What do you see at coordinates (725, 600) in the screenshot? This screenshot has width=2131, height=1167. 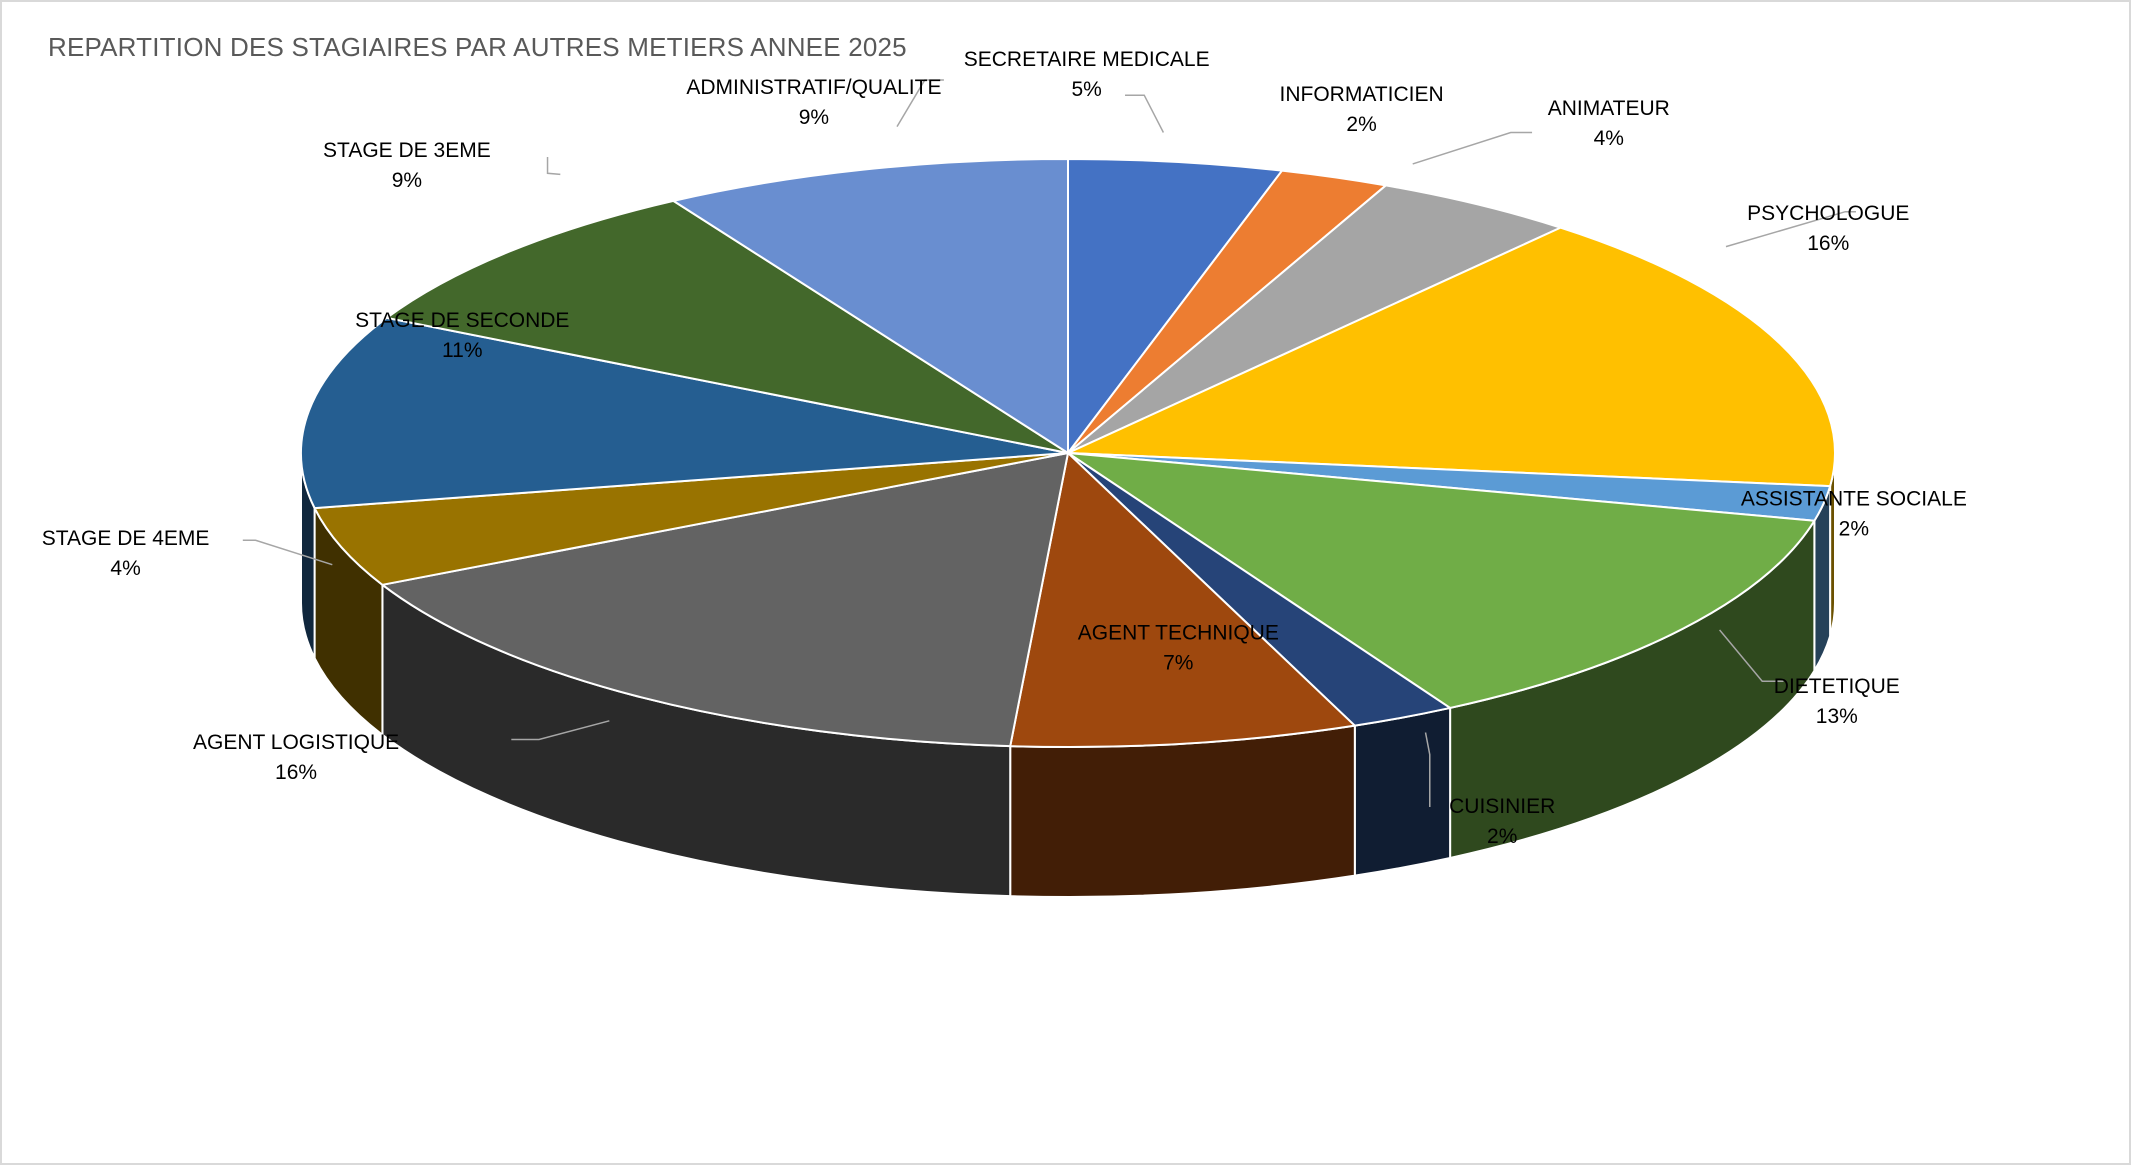 I see `pie-slice-agent-logistique` at bounding box center [725, 600].